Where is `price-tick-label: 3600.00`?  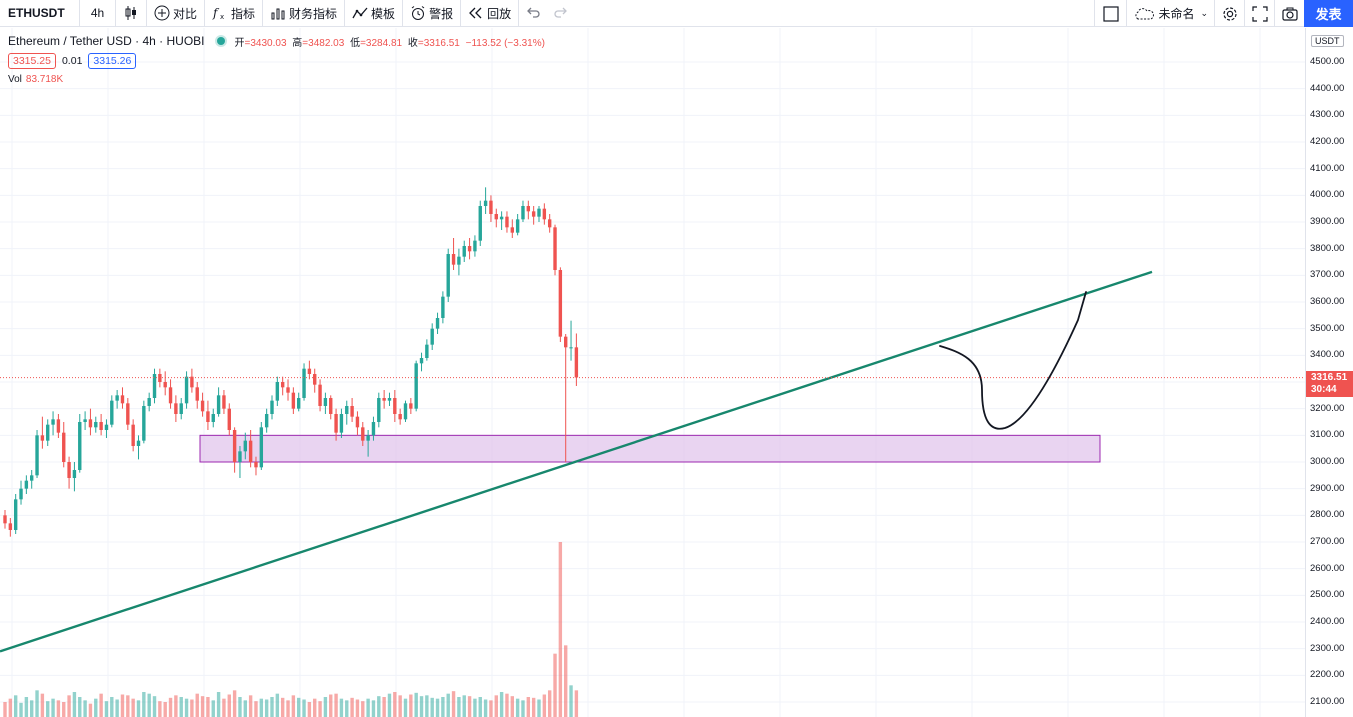 price-tick-label: 3600.00 is located at coordinates (1327, 301).